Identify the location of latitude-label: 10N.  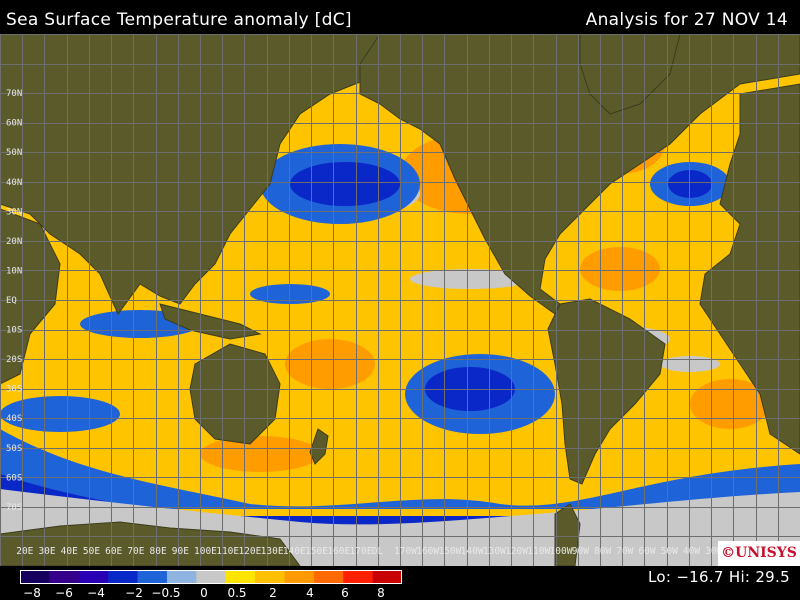
(14, 271).